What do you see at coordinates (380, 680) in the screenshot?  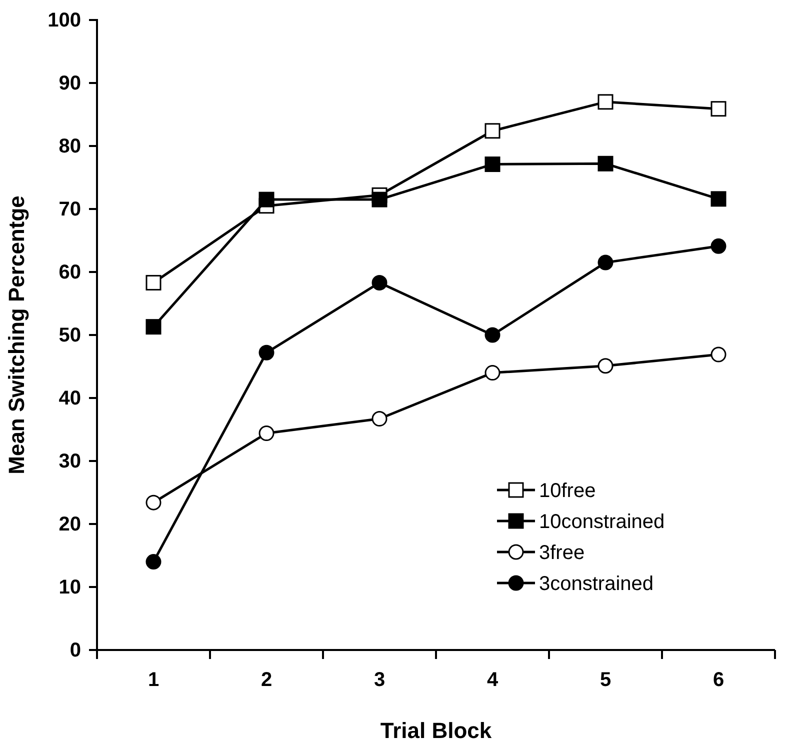 I see `x-tick-label: 3` at bounding box center [380, 680].